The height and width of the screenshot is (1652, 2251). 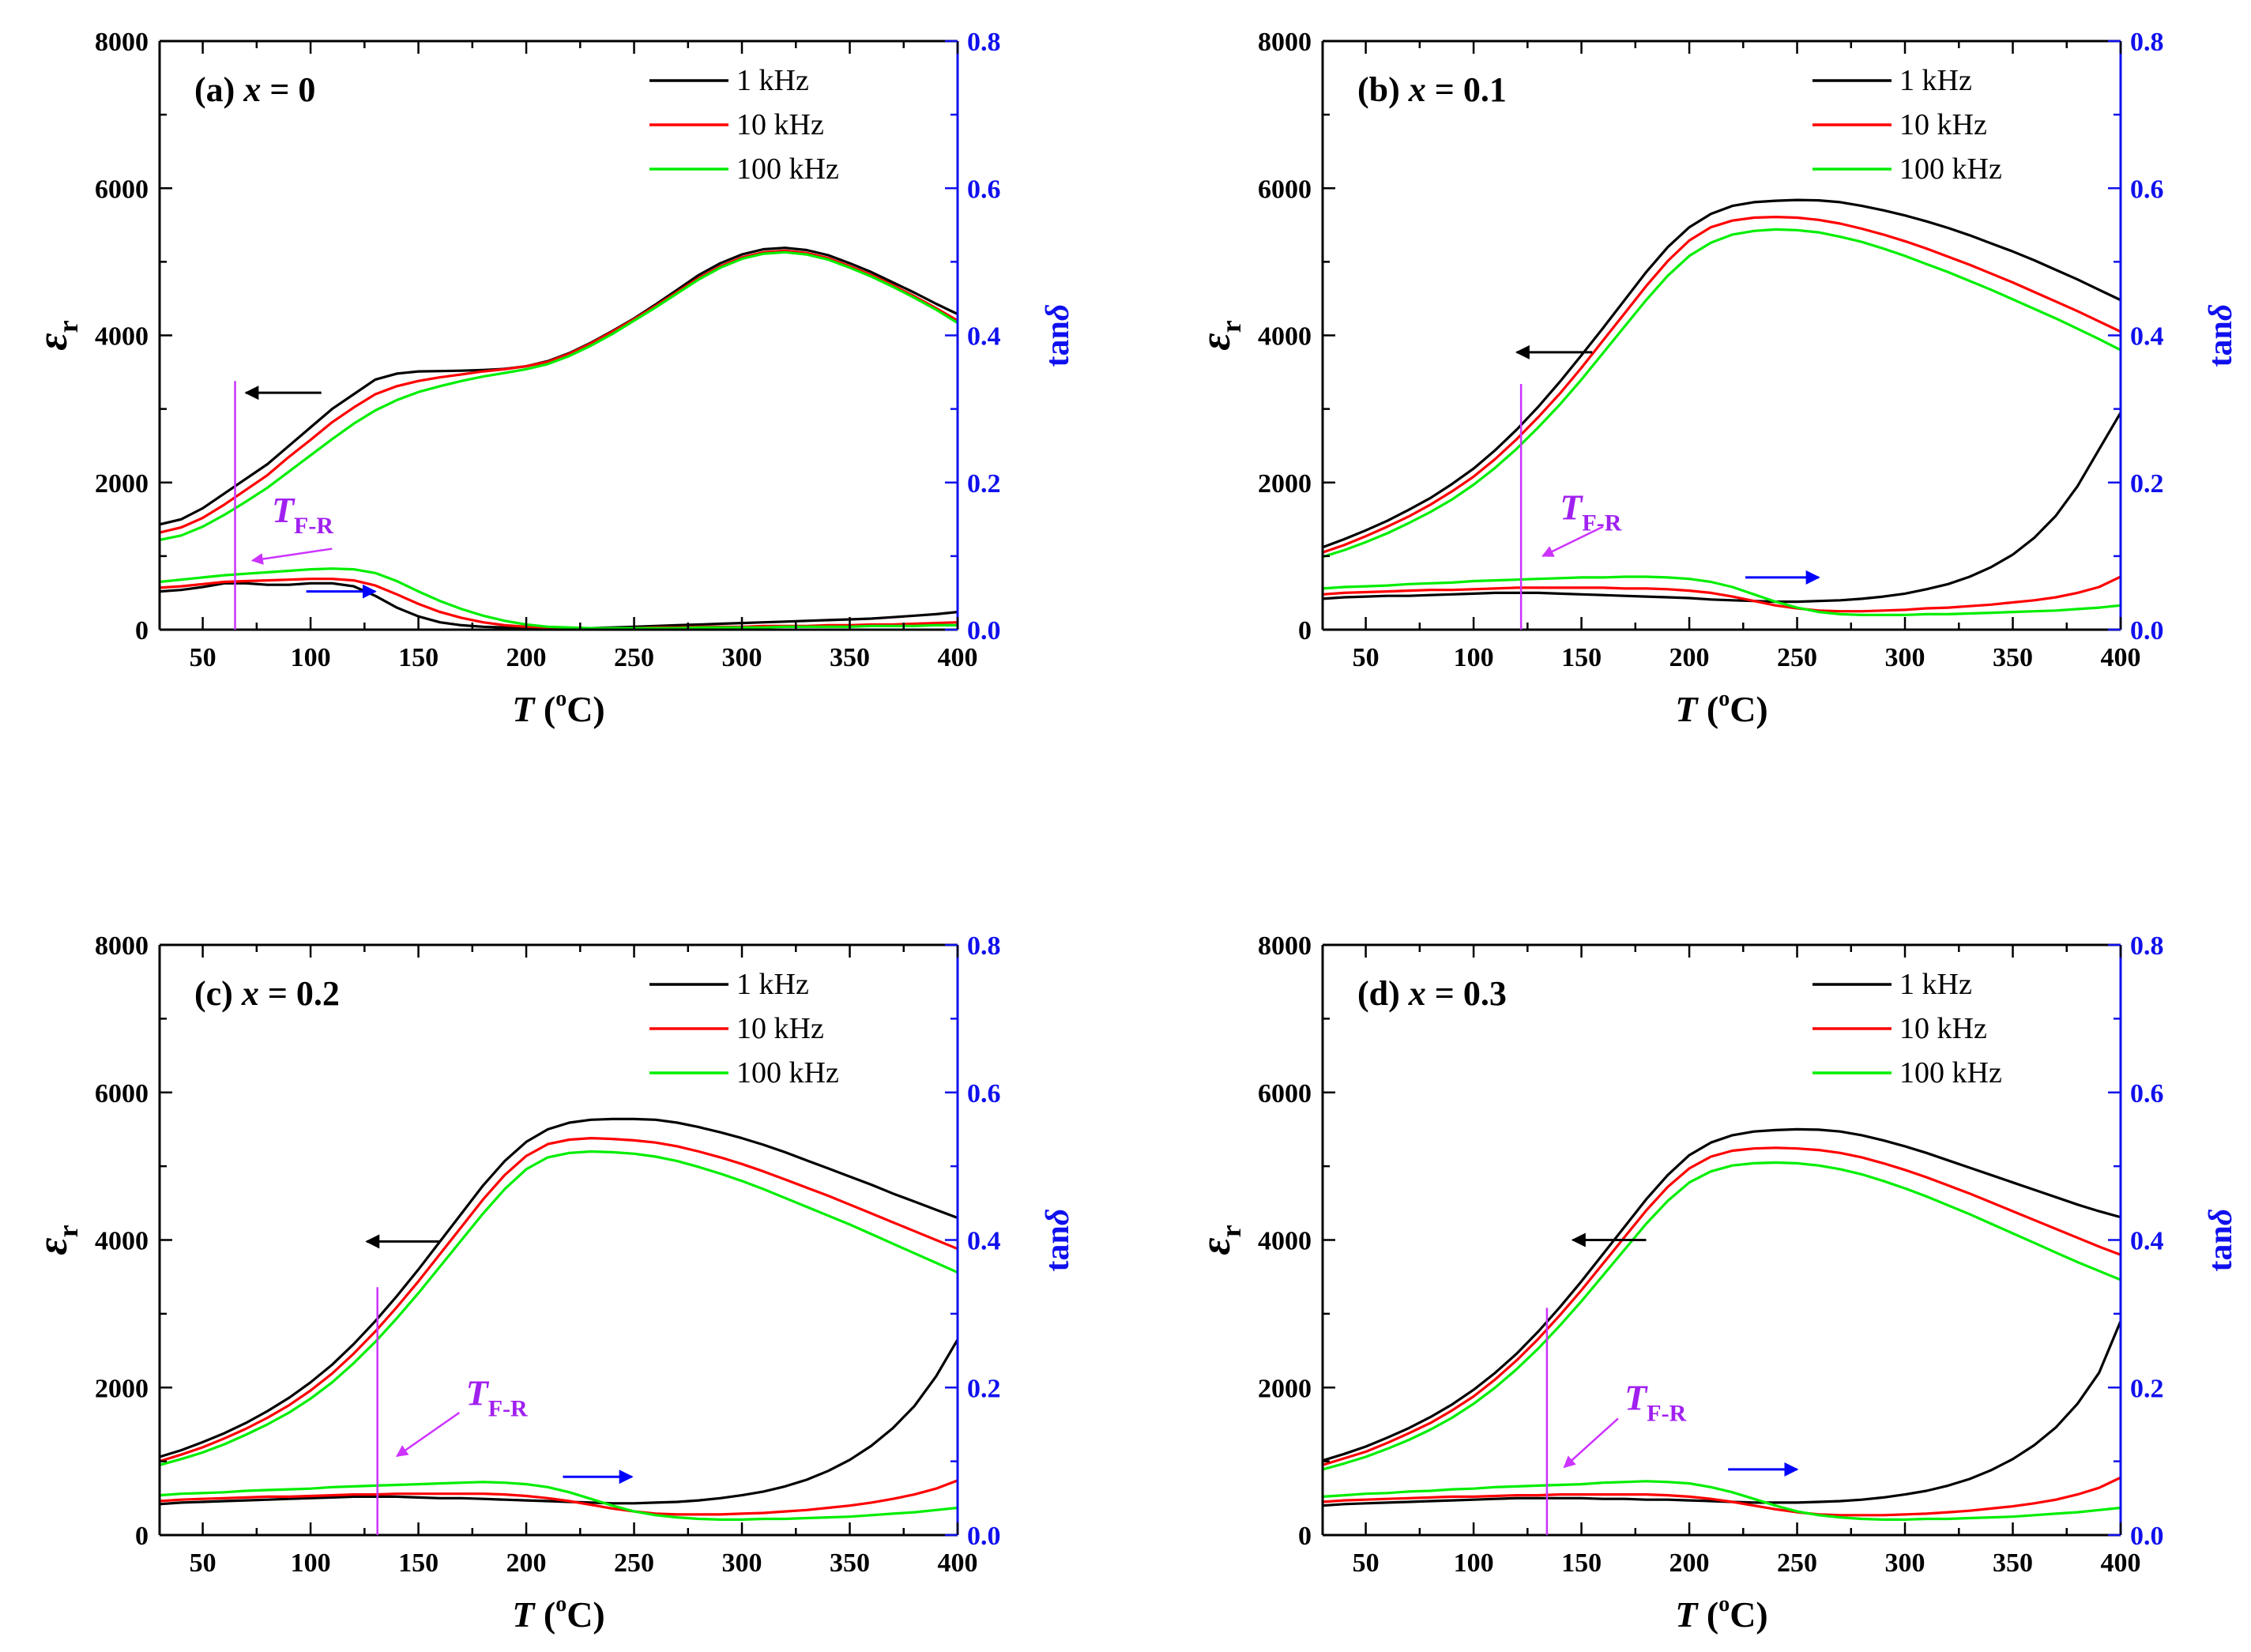 What do you see at coordinates (218, 994) in the screenshot?
I see `panel-label-prefix: (c)` at bounding box center [218, 994].